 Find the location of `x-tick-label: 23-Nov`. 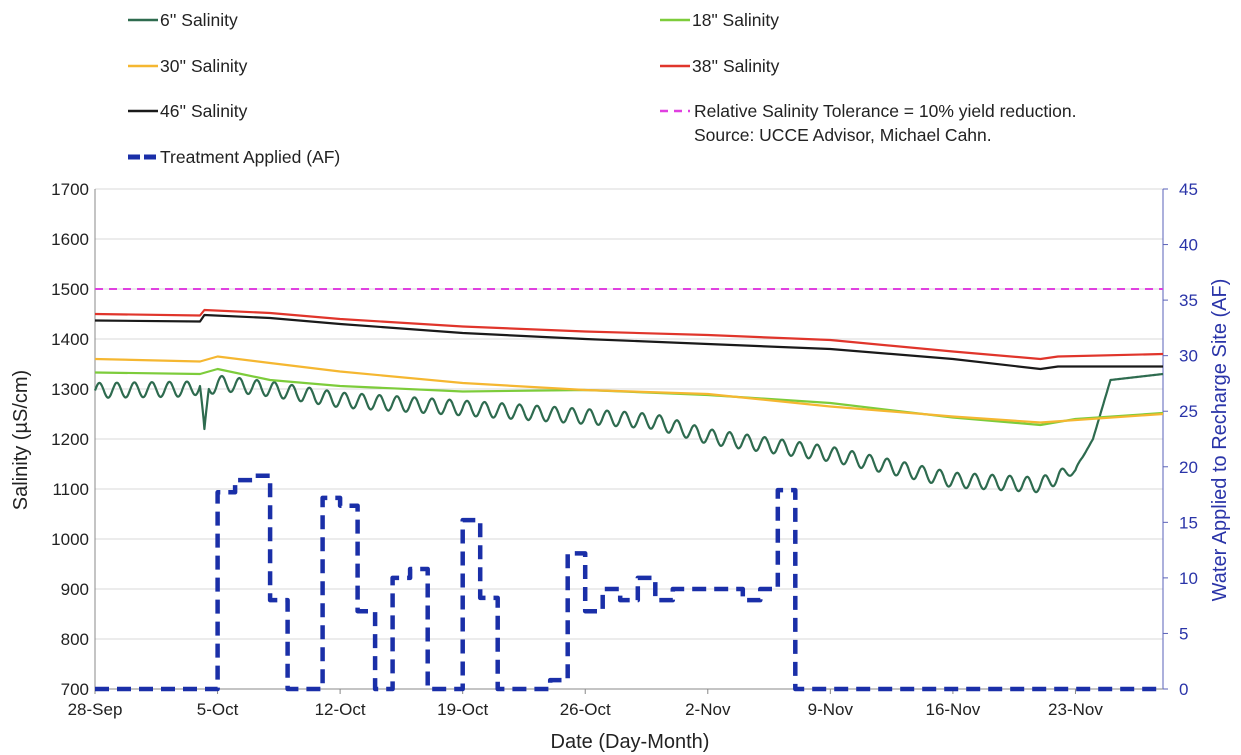

x-tick-label: 23-Nov is located at coordinates (1075, 709).